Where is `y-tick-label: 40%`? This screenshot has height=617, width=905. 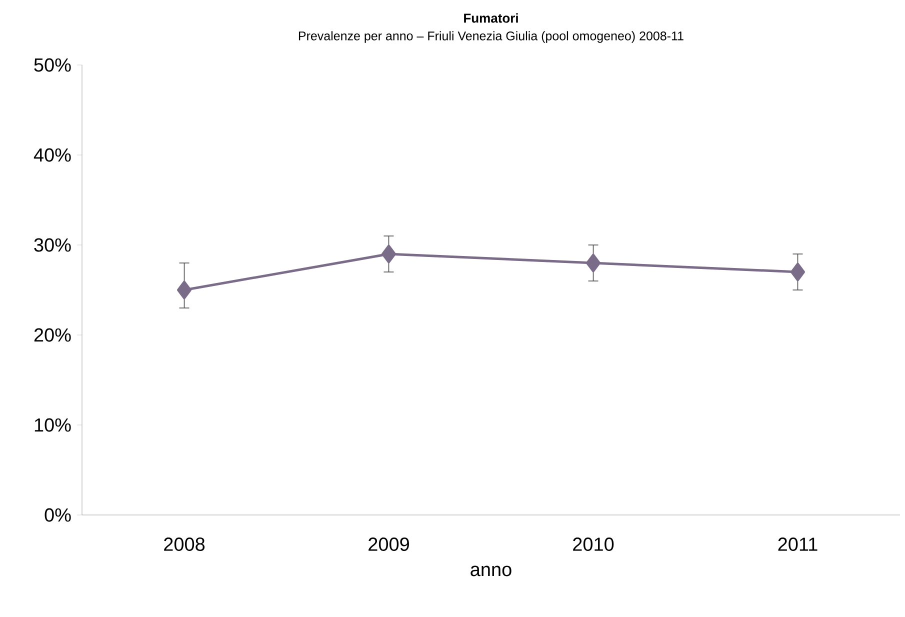 y-tick-label: 40% is located at coordinates (52, 155).